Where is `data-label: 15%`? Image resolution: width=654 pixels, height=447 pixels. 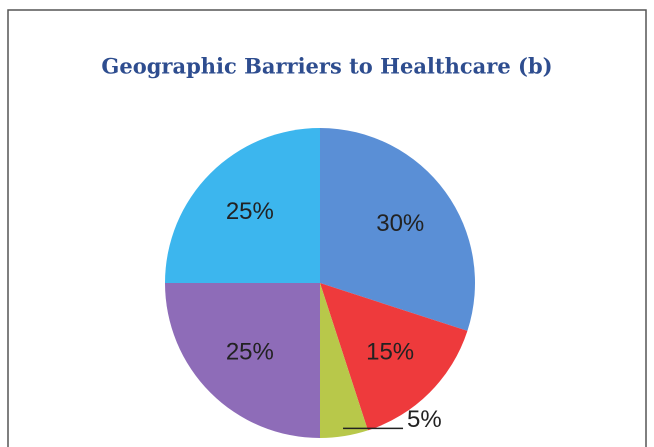
data-label: 15% is located at coordinates (390, 351).